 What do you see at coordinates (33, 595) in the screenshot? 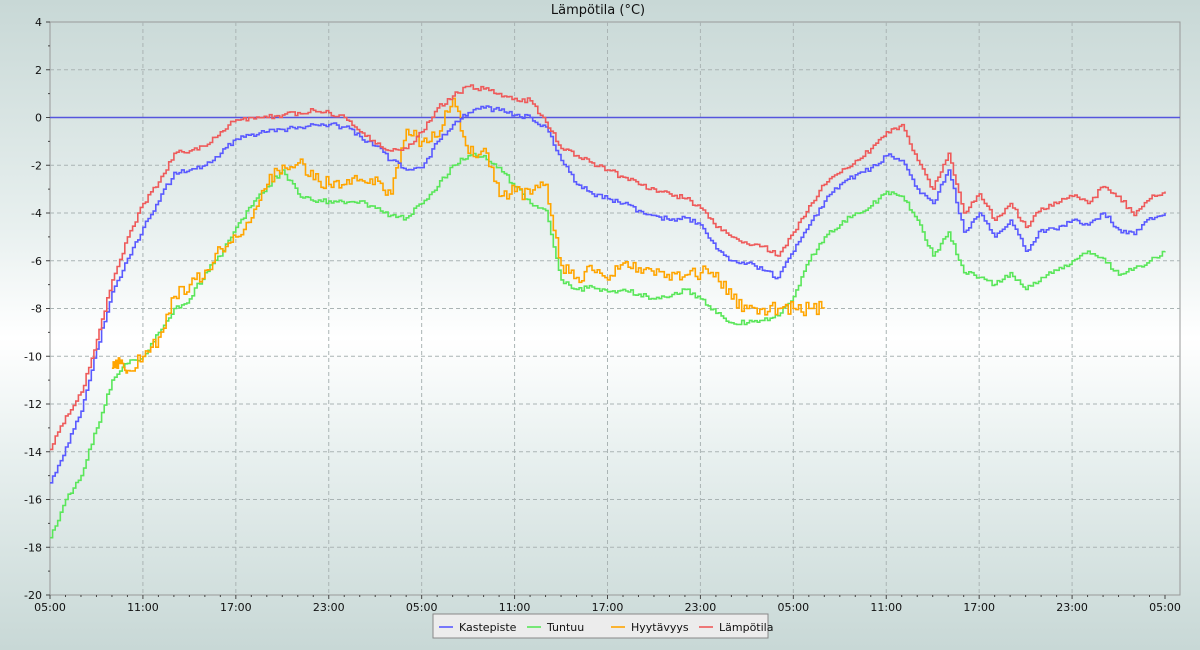
I see `y-tick-label: -20` at bounding box center [33, 595].